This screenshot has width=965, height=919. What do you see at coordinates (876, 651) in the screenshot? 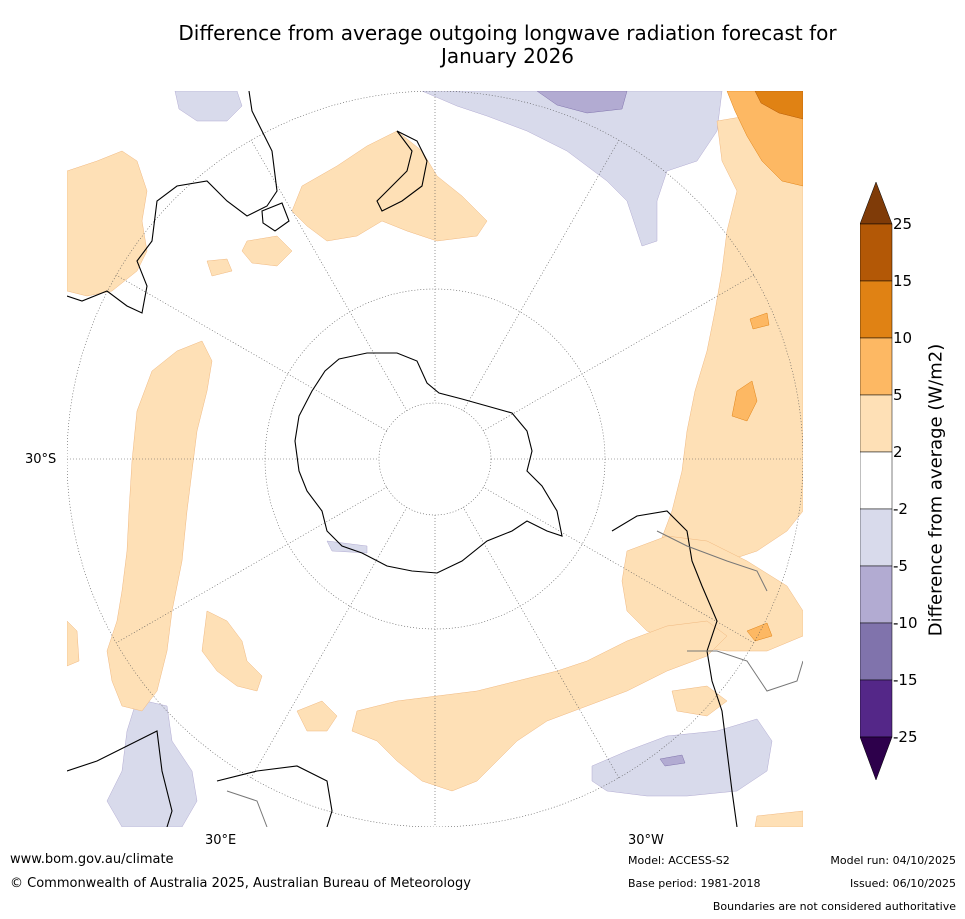
I see `colorbar-m15-m10` at bounding box center [876, 651].